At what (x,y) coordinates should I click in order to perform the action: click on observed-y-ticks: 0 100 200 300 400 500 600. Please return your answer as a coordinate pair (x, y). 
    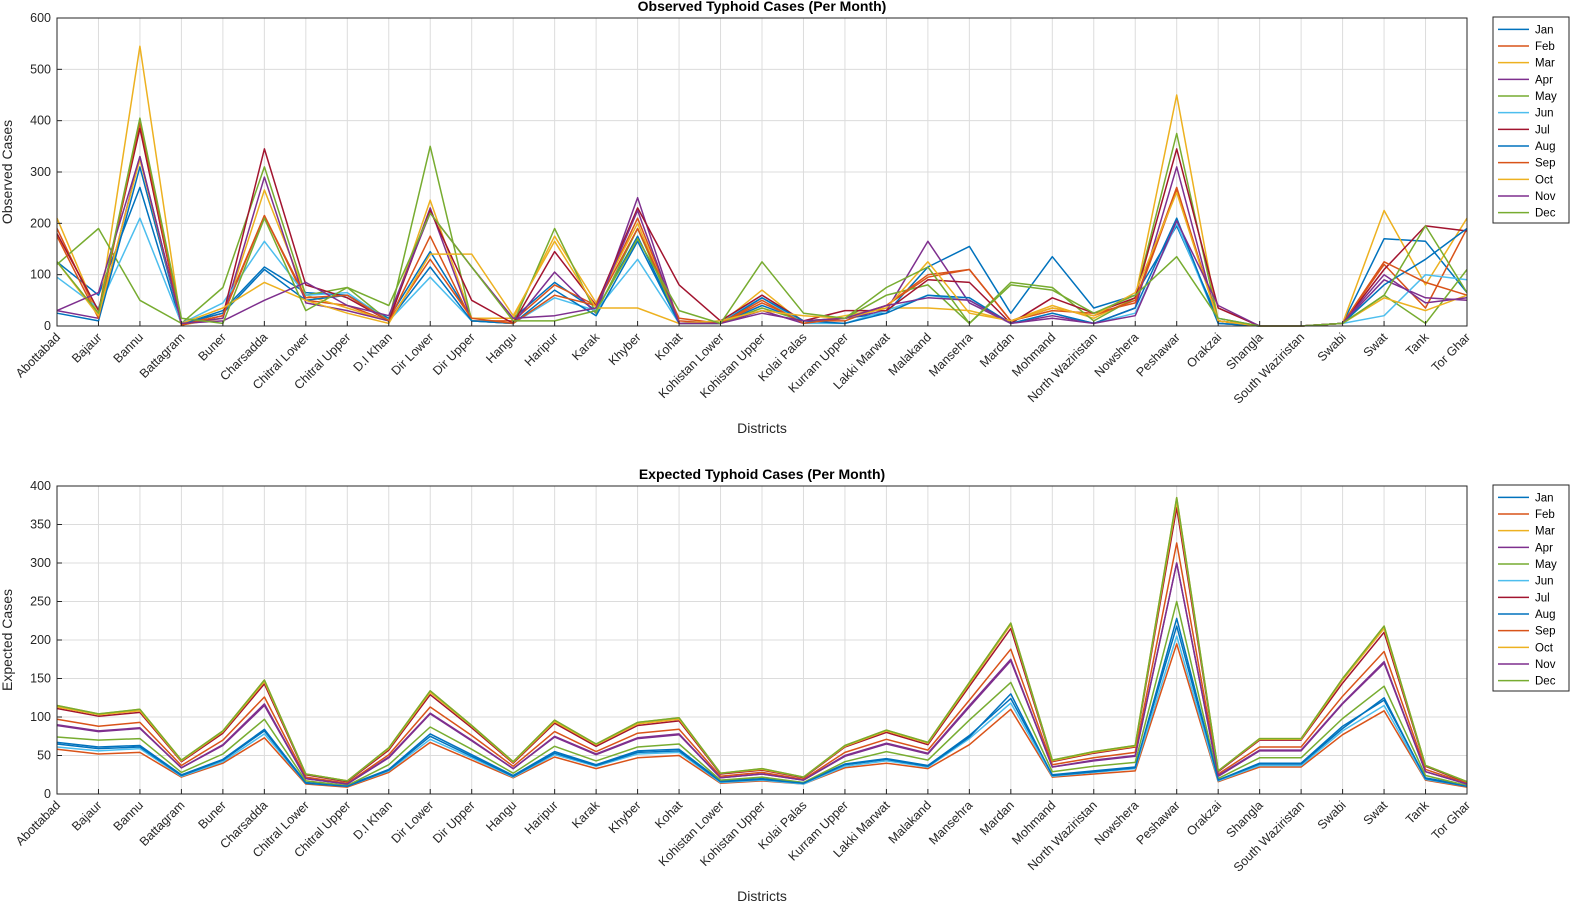
    Looking at the image, I should click on (46, 172).